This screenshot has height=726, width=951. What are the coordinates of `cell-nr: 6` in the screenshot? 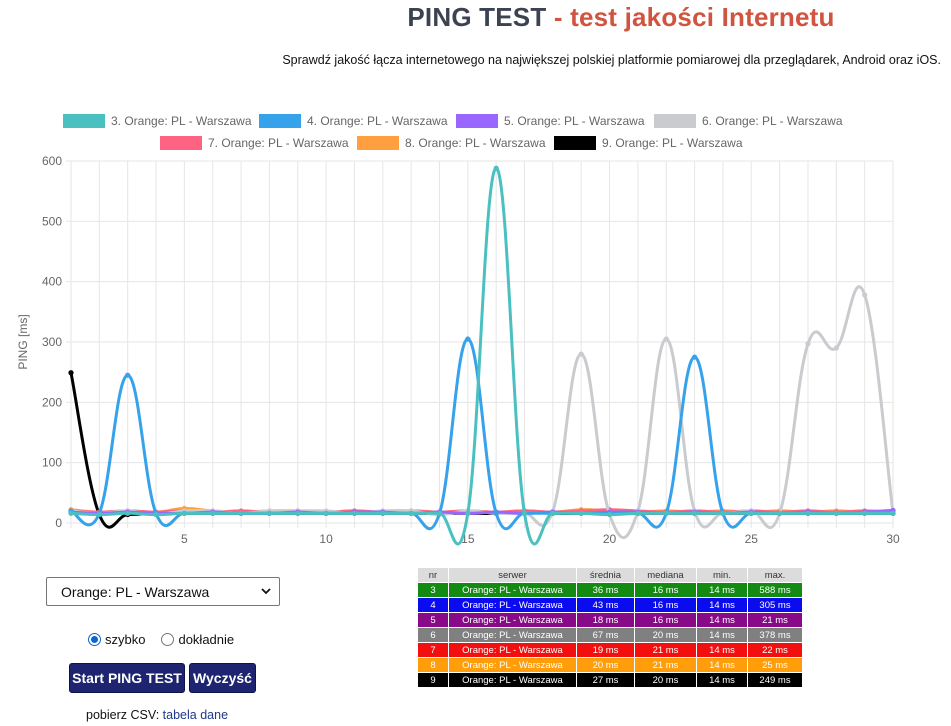 It's located at (433, 635).